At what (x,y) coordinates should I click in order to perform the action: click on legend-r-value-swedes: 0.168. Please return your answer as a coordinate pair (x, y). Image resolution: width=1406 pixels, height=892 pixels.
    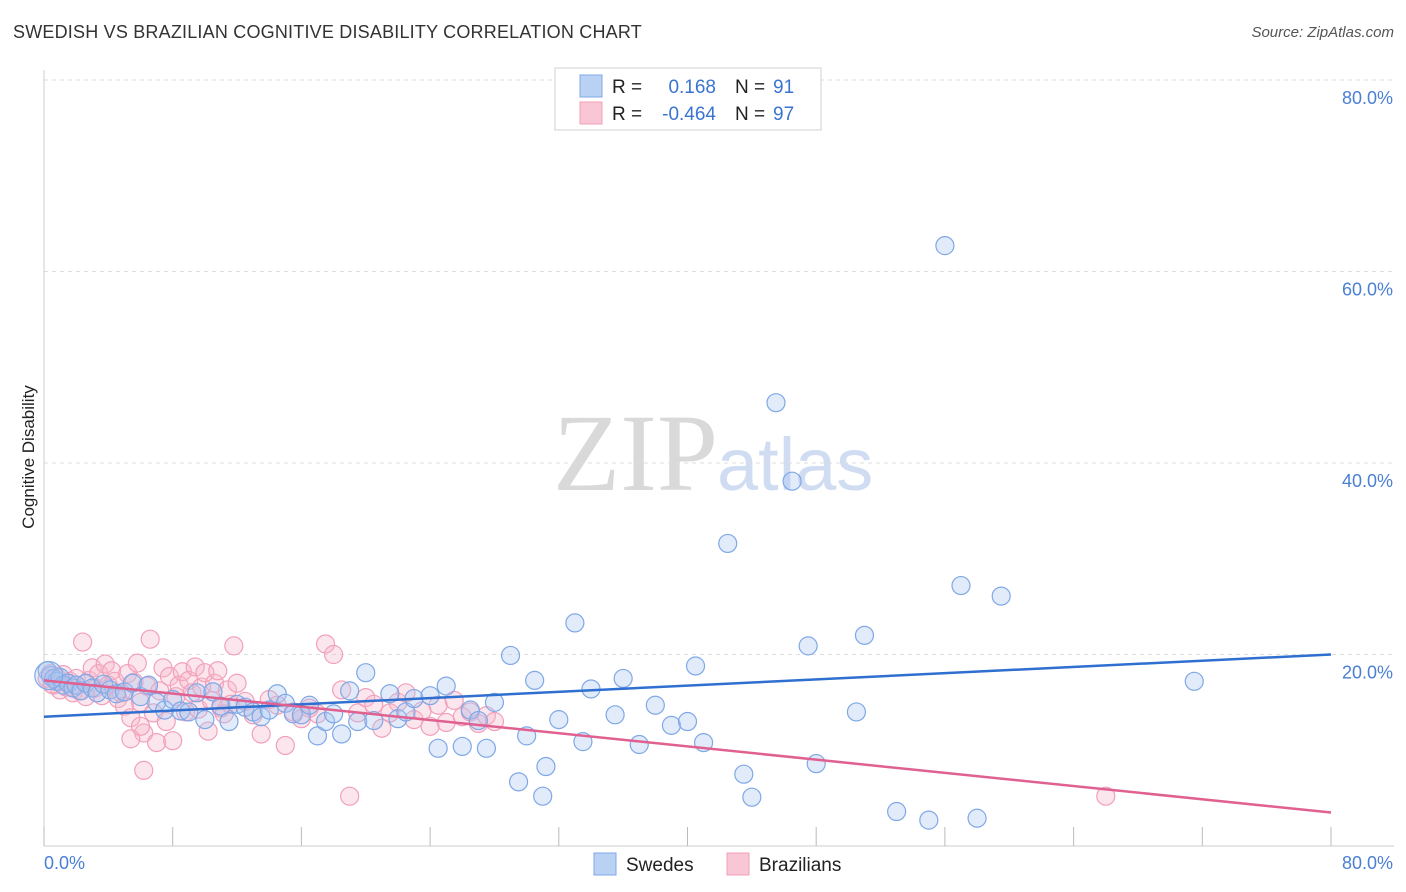
    Looking at the image, I should click on (692, 87).